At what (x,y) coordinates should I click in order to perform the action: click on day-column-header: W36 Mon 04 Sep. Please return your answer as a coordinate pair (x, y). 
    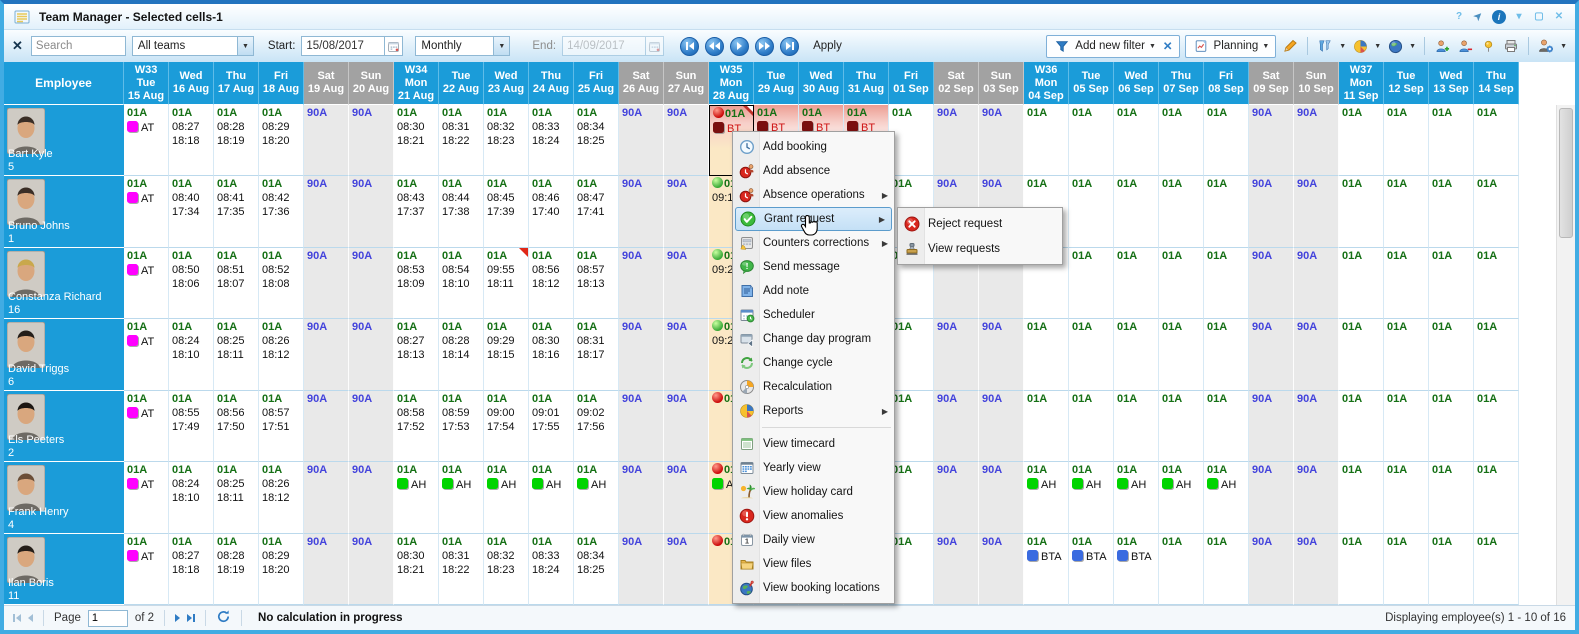
    Looking at the image, I should click on (1046, 83).